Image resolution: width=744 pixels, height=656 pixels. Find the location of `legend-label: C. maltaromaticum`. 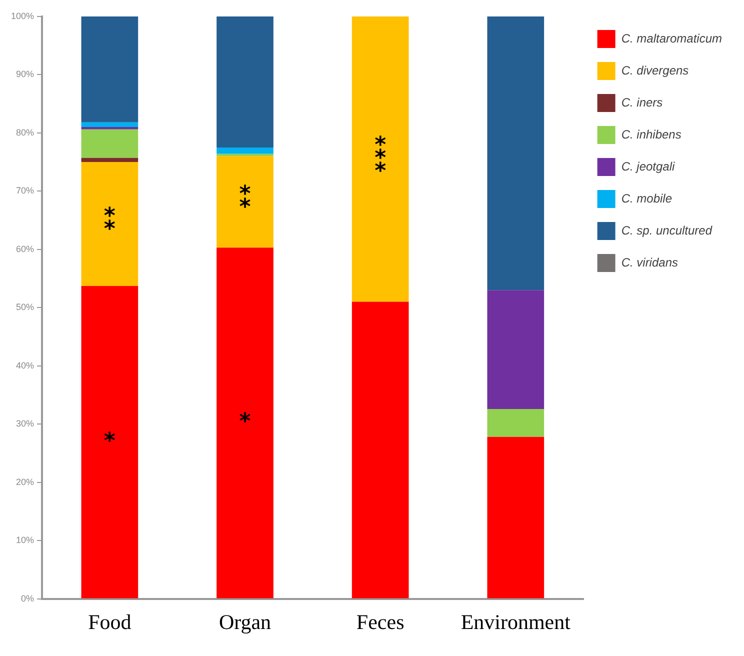

legend-label: C. maltaromaticum is located at coordinates (671, 38).